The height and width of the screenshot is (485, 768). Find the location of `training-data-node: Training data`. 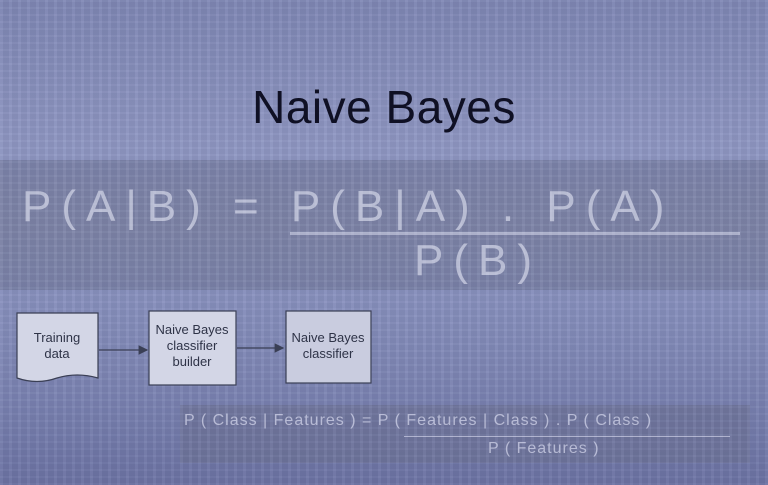

training-data-node: Training data is located at coordinates (57, 347).